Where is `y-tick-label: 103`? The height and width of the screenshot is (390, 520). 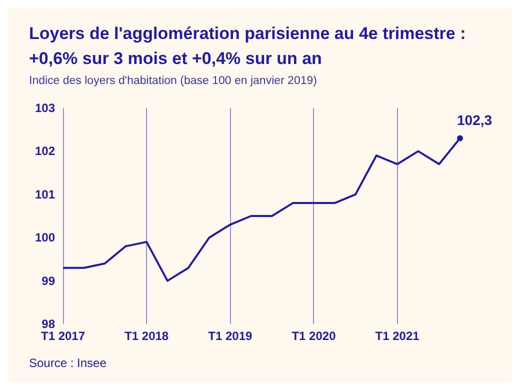 y-tick-label: 103 is located at coordinates (45, 108).